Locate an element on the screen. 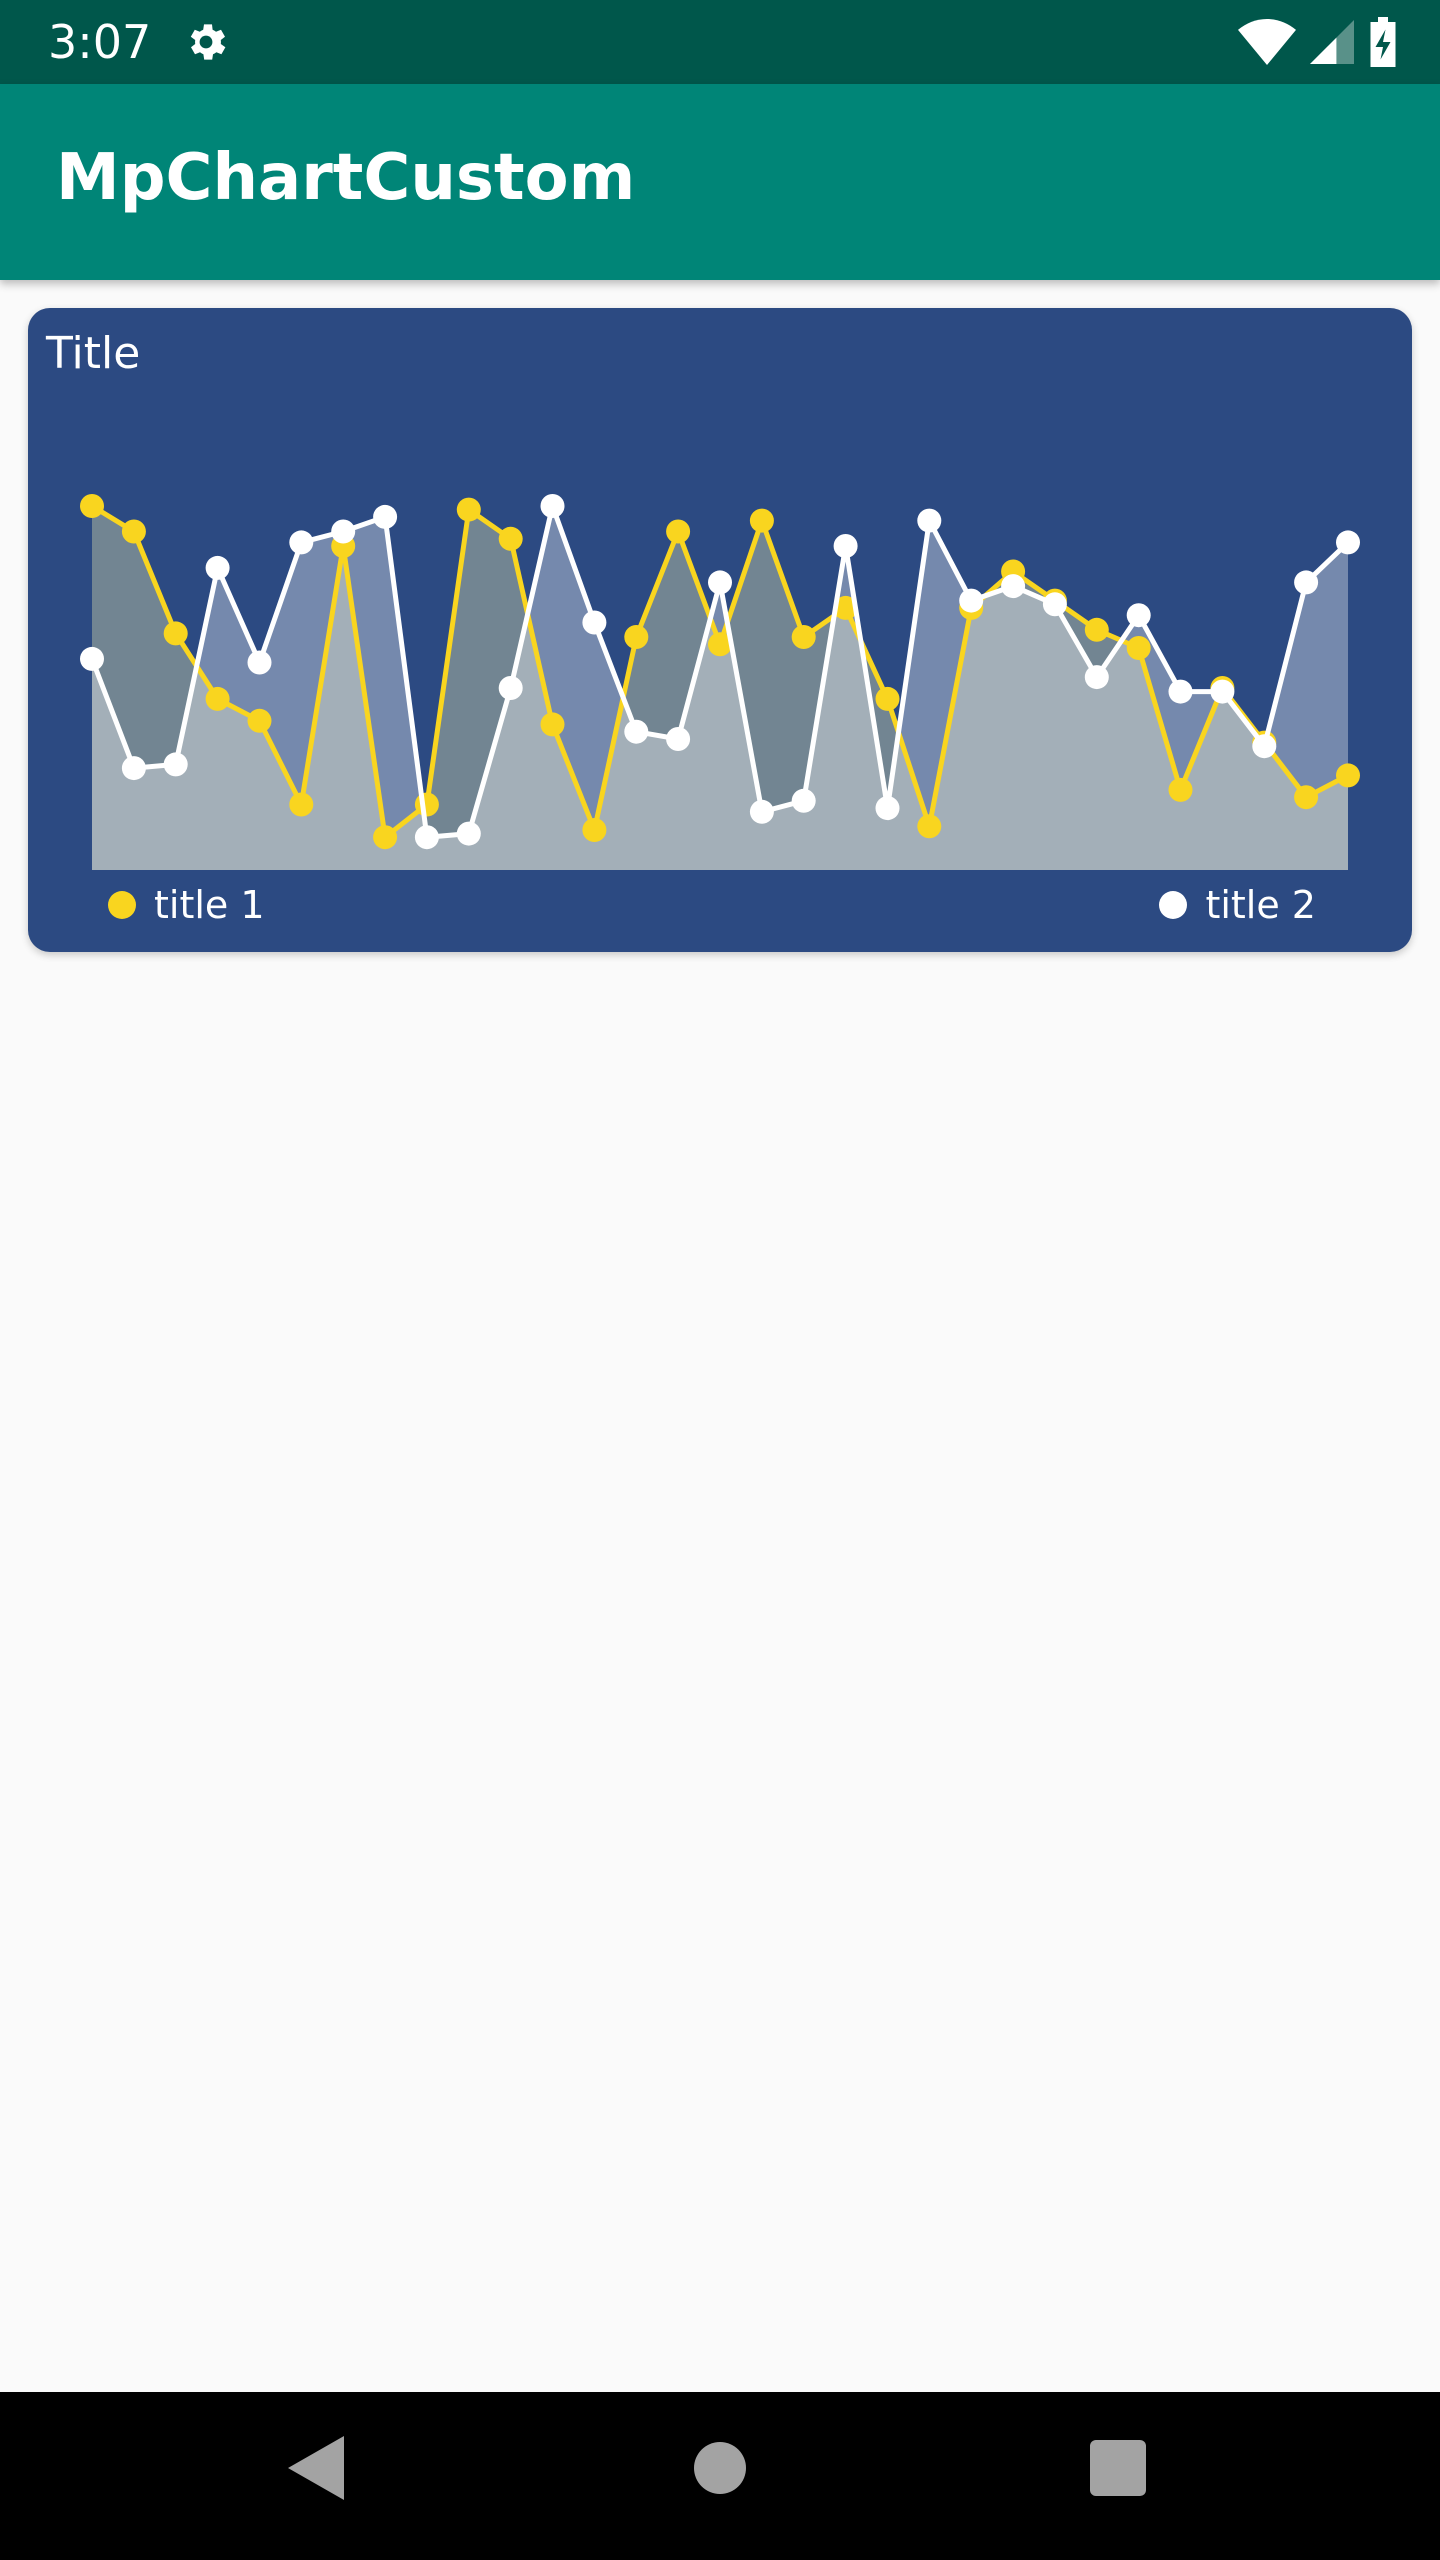 The width and height of the screenshot is (1440, 2560). legend-item-title-1: title 1 is located at coordinates (186, 905).